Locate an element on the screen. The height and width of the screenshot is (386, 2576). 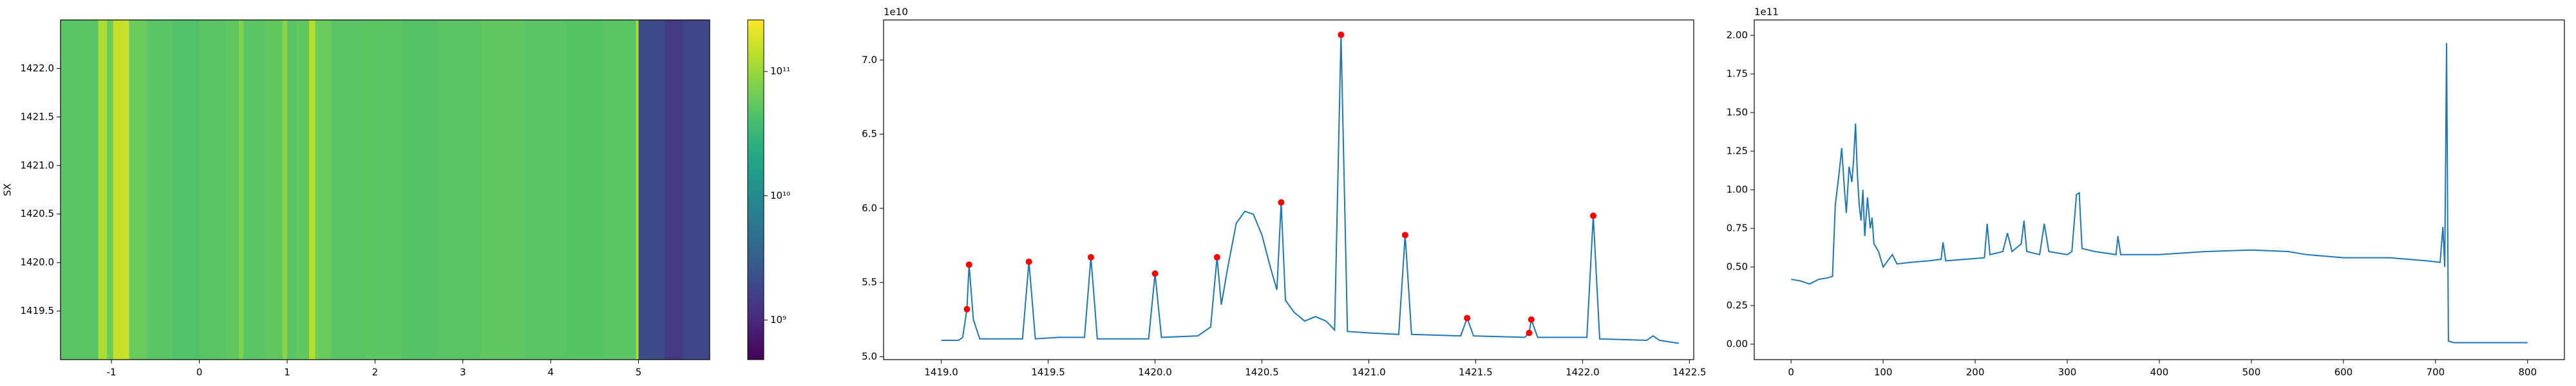
y-tick-label: 5.5 is located at coordinates (870, 282).